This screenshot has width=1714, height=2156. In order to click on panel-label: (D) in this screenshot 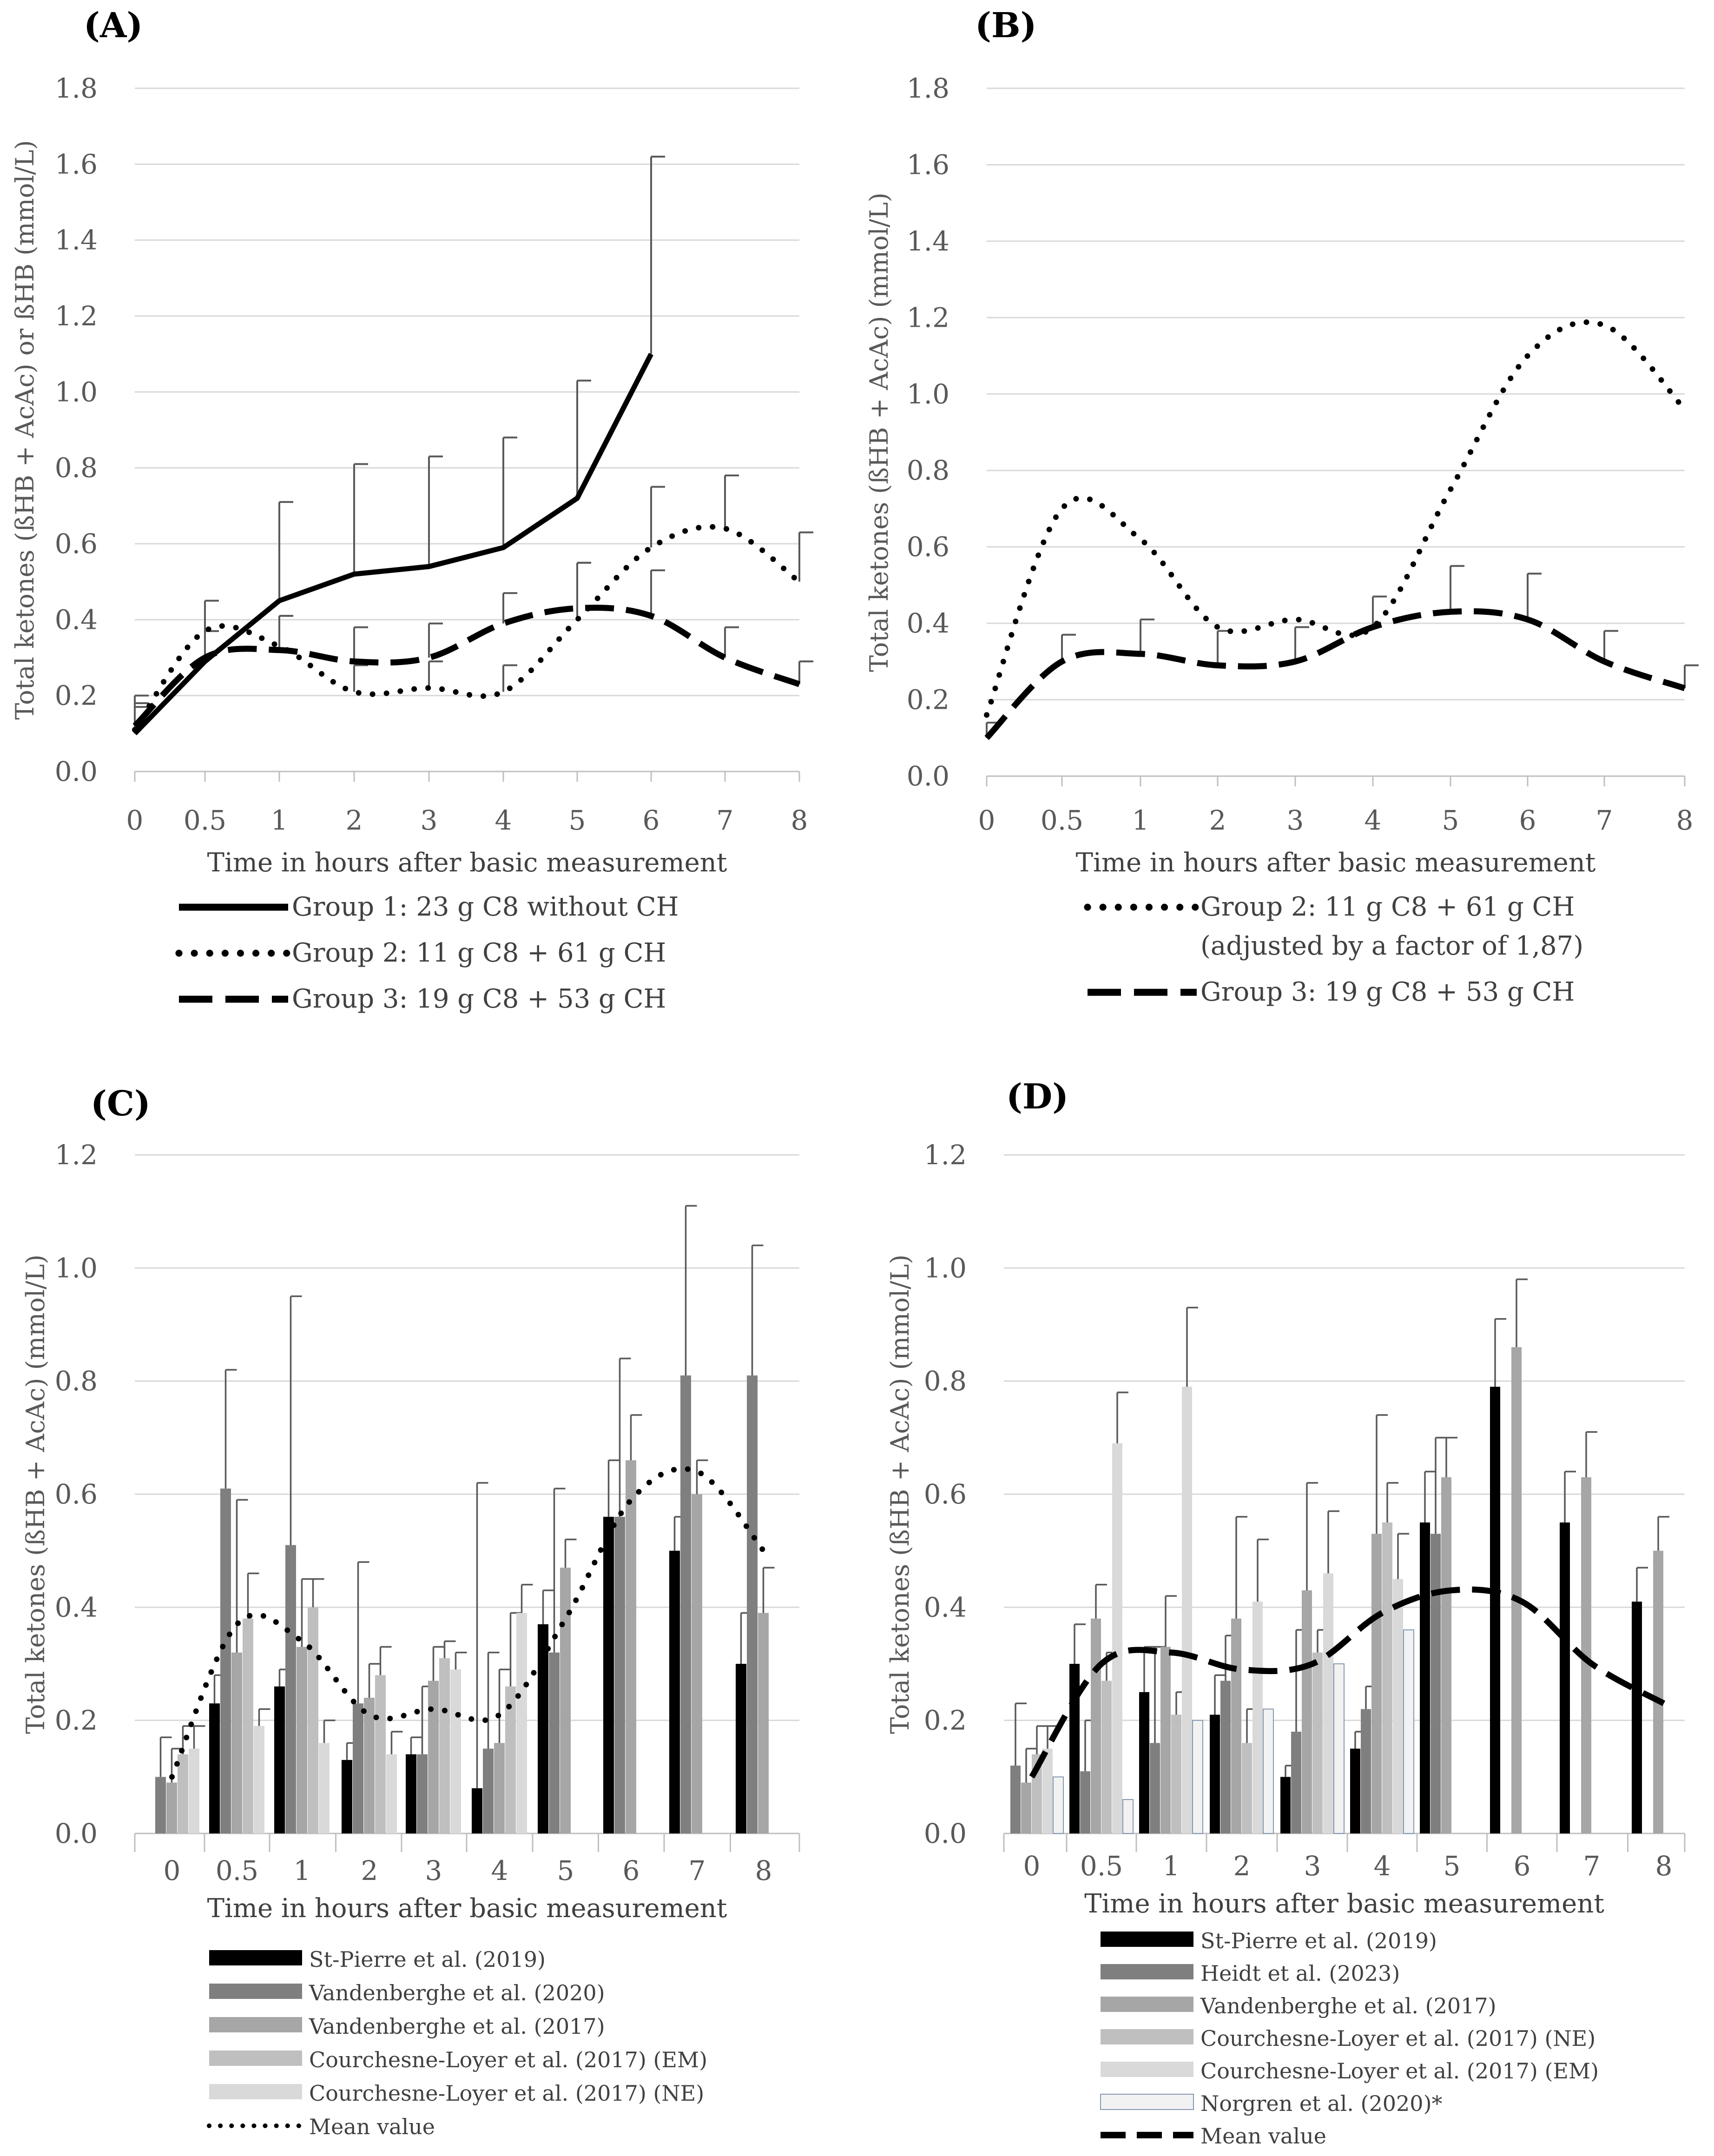, I will do `click(1037, 1097)`.